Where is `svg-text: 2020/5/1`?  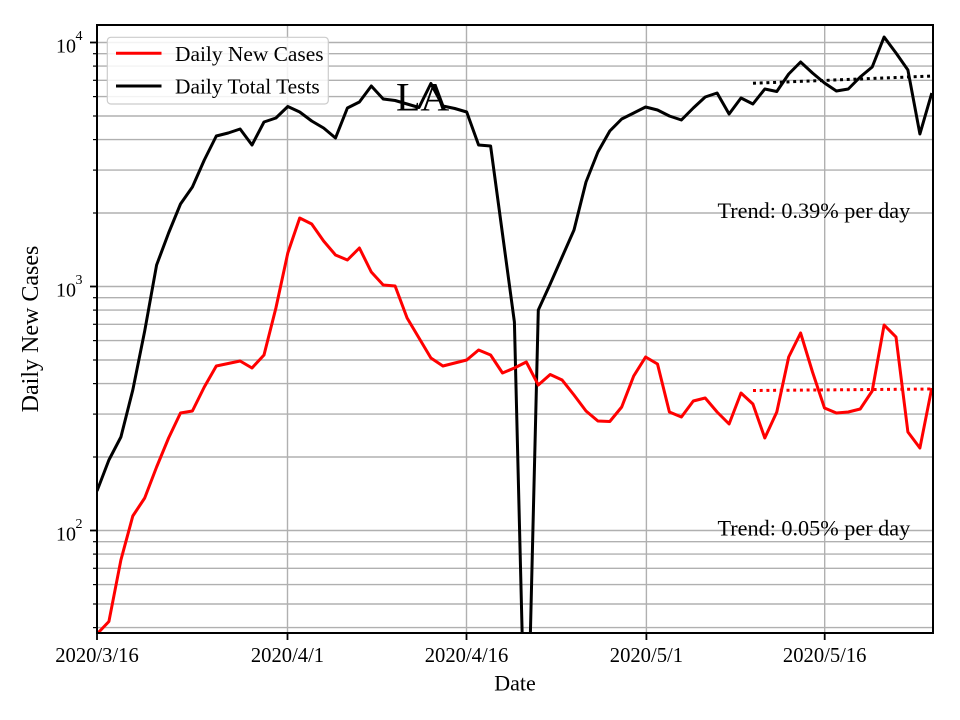 svg-text: 2020/5/1 is located at coordinates (646, 656).